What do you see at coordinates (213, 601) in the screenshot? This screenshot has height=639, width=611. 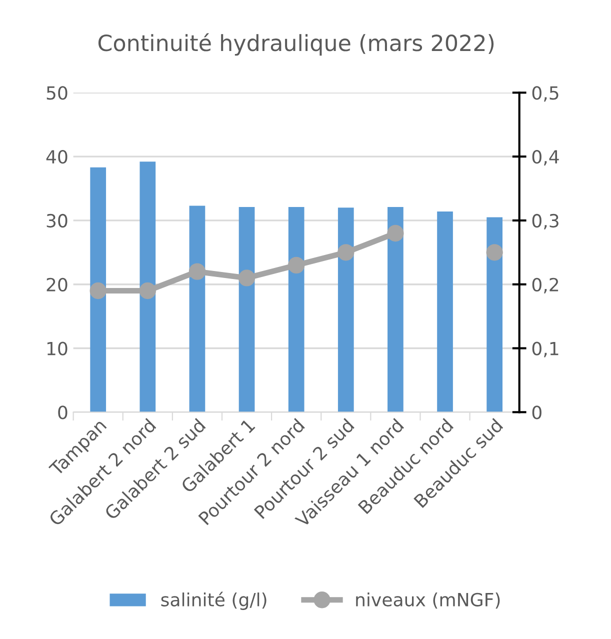 I see `legend-label: salinité (g/l)` at bounding box center [213, 601].